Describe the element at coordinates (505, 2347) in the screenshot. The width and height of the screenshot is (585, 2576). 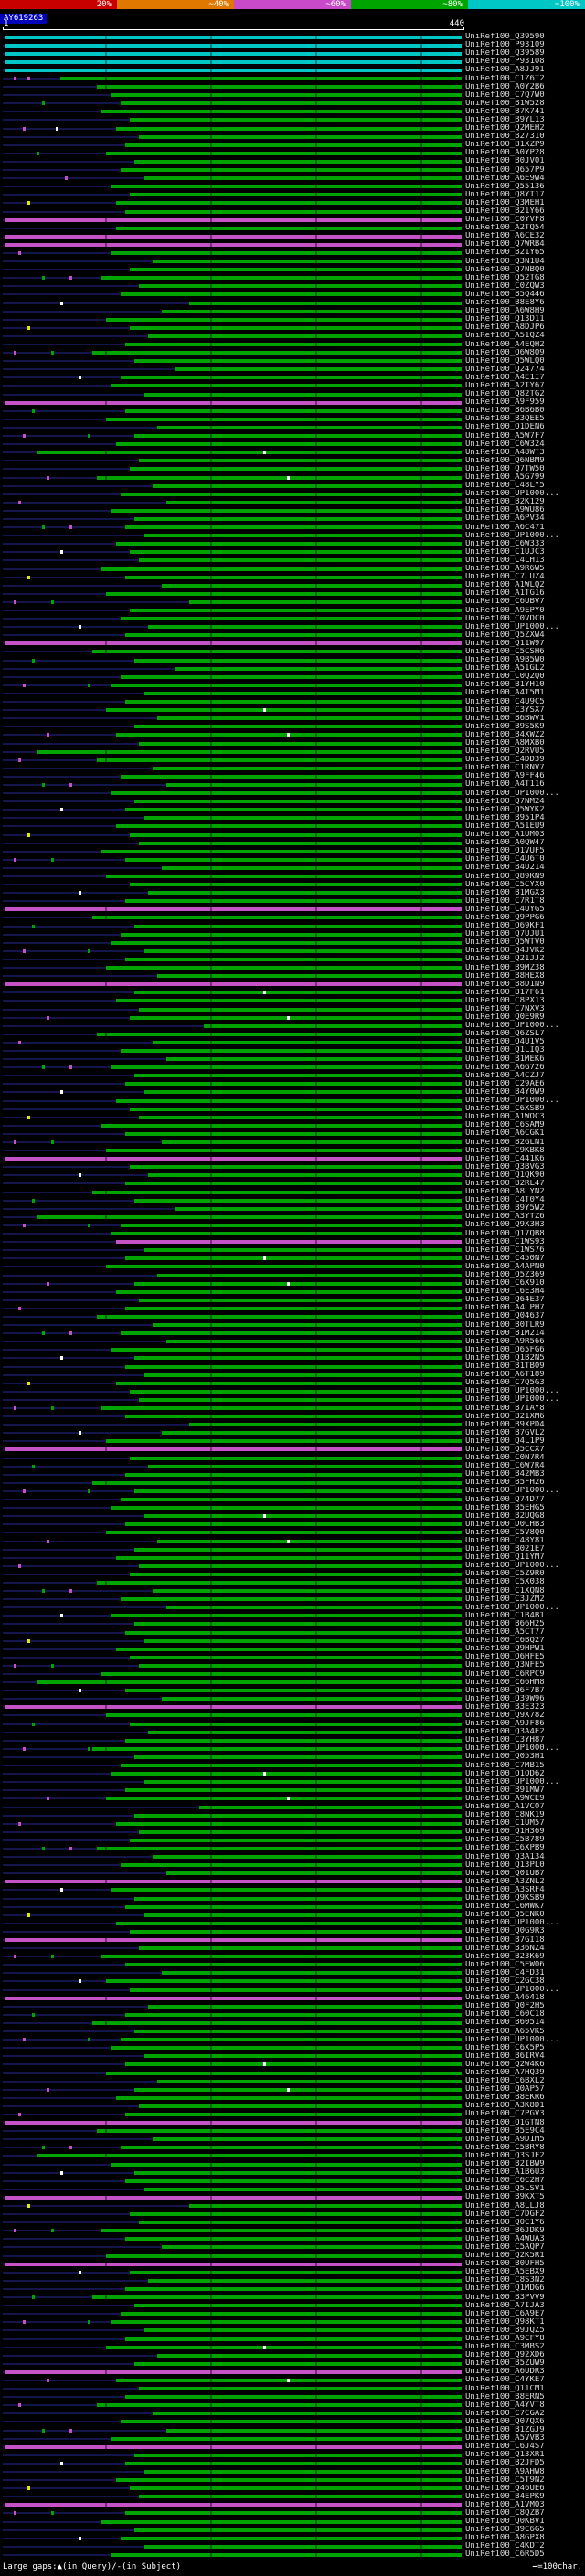
I see `hit-label: UniRef100_C3MBS2` at that location.